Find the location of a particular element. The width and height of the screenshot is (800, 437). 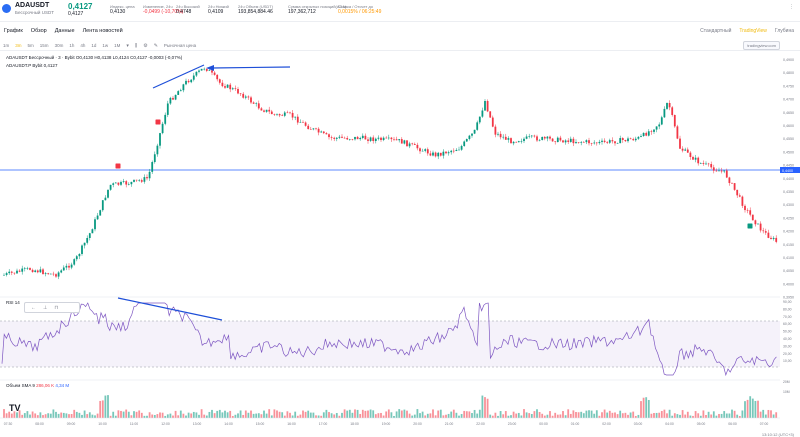

stat-value: 0,0015% / 06:25:49 is located at coordinates (360, 12).